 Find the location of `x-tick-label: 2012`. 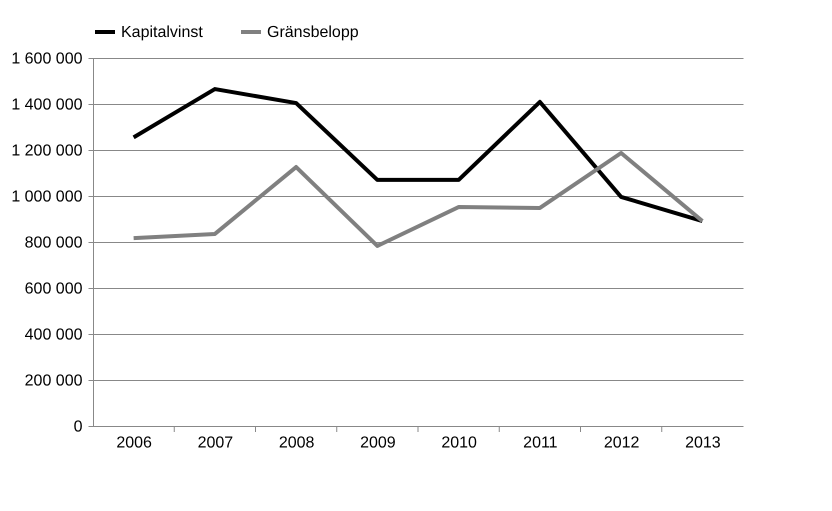

x-tick-label: 2012 is located at coordinates (622, 443).